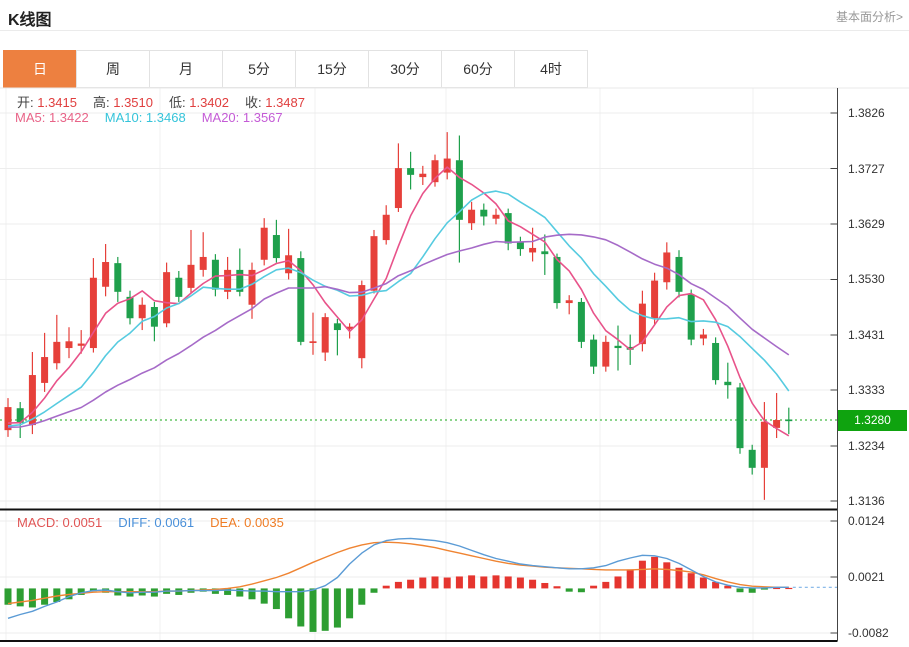  What do you see at coordinates (186, 69) in the screenshot?
I see `tab-月: 月` at bounding box center [186, 69].